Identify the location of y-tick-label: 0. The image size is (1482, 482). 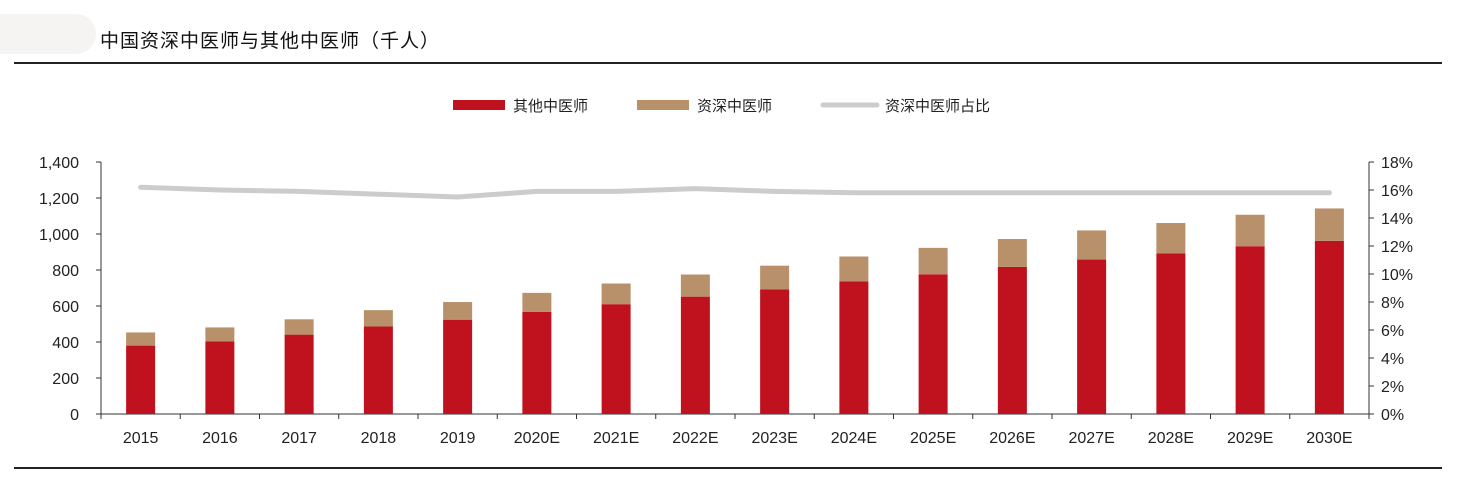
(74, 415).